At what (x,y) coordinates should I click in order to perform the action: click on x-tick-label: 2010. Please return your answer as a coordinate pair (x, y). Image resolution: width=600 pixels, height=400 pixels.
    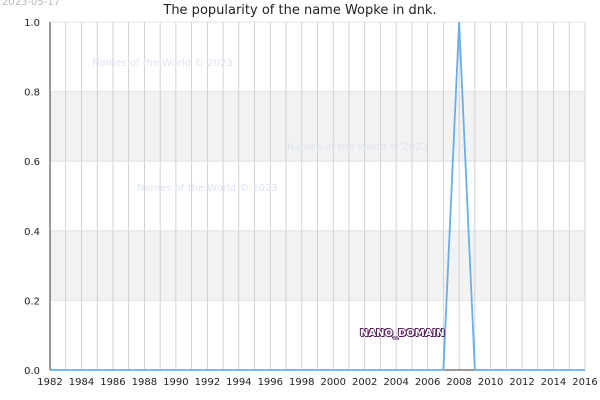
    Looking at the image, I should click on (490, 382).